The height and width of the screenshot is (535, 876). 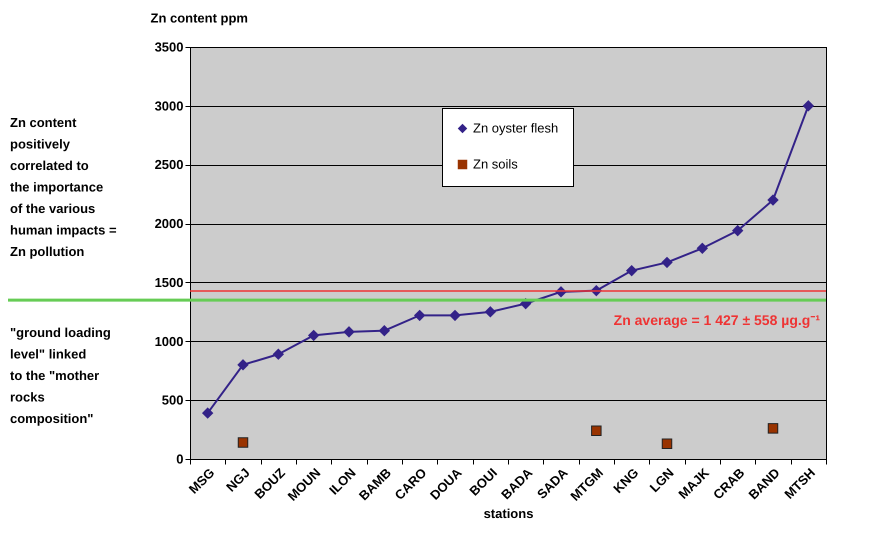 What do you see at coordinates (60, 375) in the screenshot?
I see `text: "ground loading level" linked to the "mother rocks composition"` at bounding box center [60, 375].